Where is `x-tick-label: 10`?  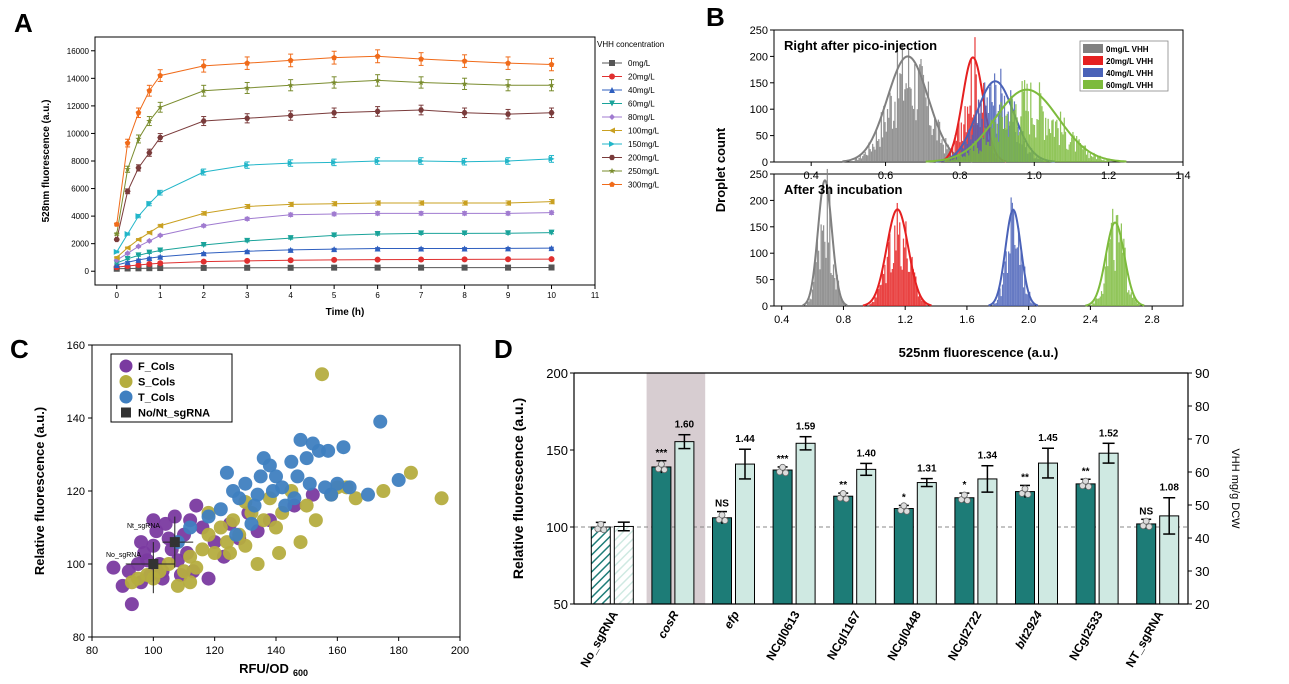 x-tick-label: 10 is located at coordinates (551, 295).